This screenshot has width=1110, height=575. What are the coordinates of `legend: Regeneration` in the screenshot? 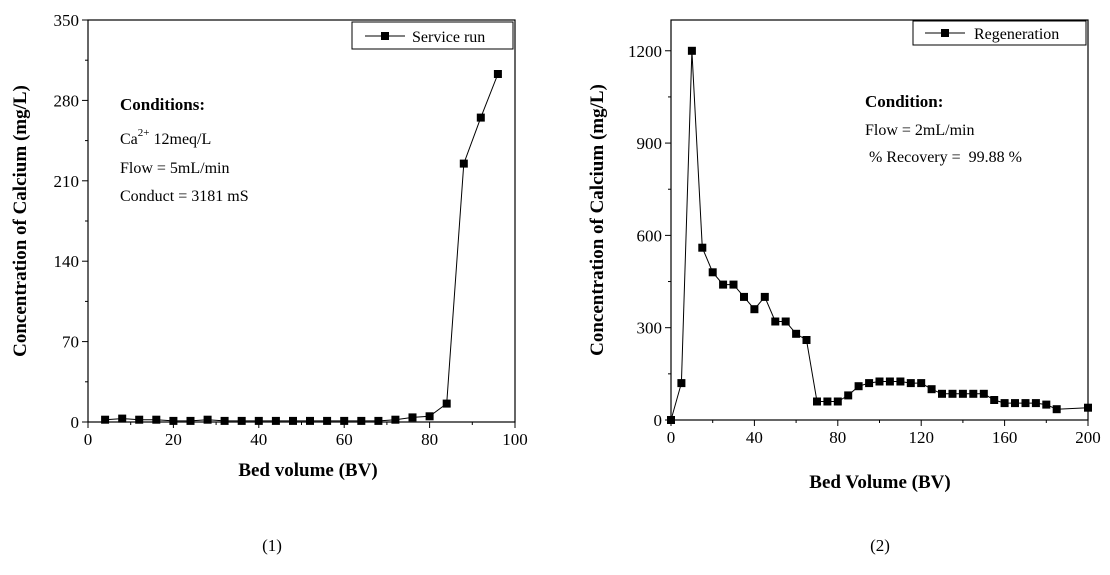 It's located at (999, 33).